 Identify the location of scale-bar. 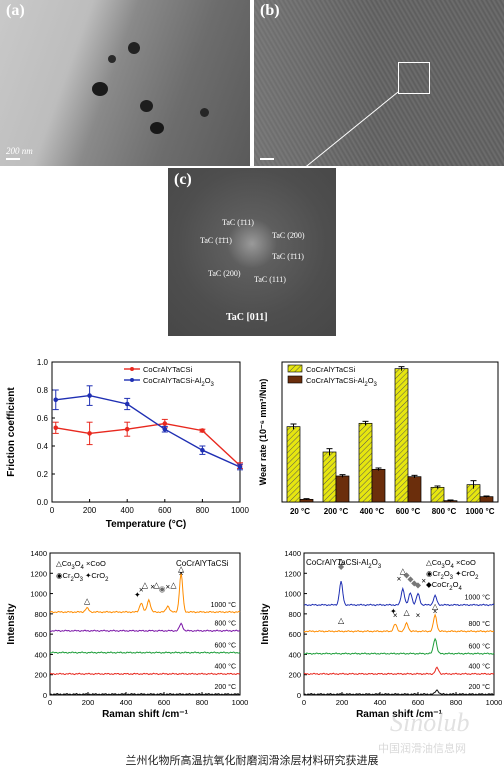
(267, 159).